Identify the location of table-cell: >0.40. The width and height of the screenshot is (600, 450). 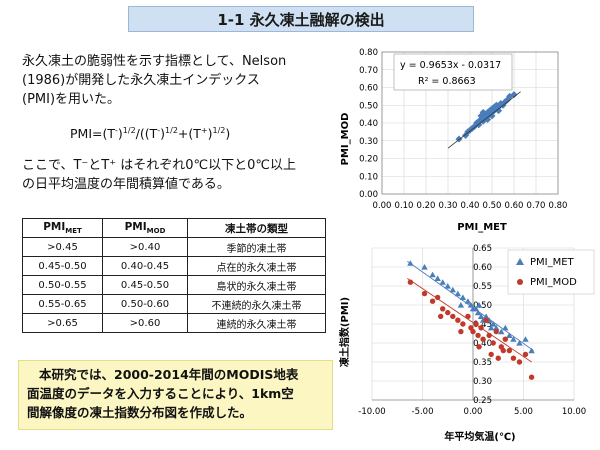
(145, 247).